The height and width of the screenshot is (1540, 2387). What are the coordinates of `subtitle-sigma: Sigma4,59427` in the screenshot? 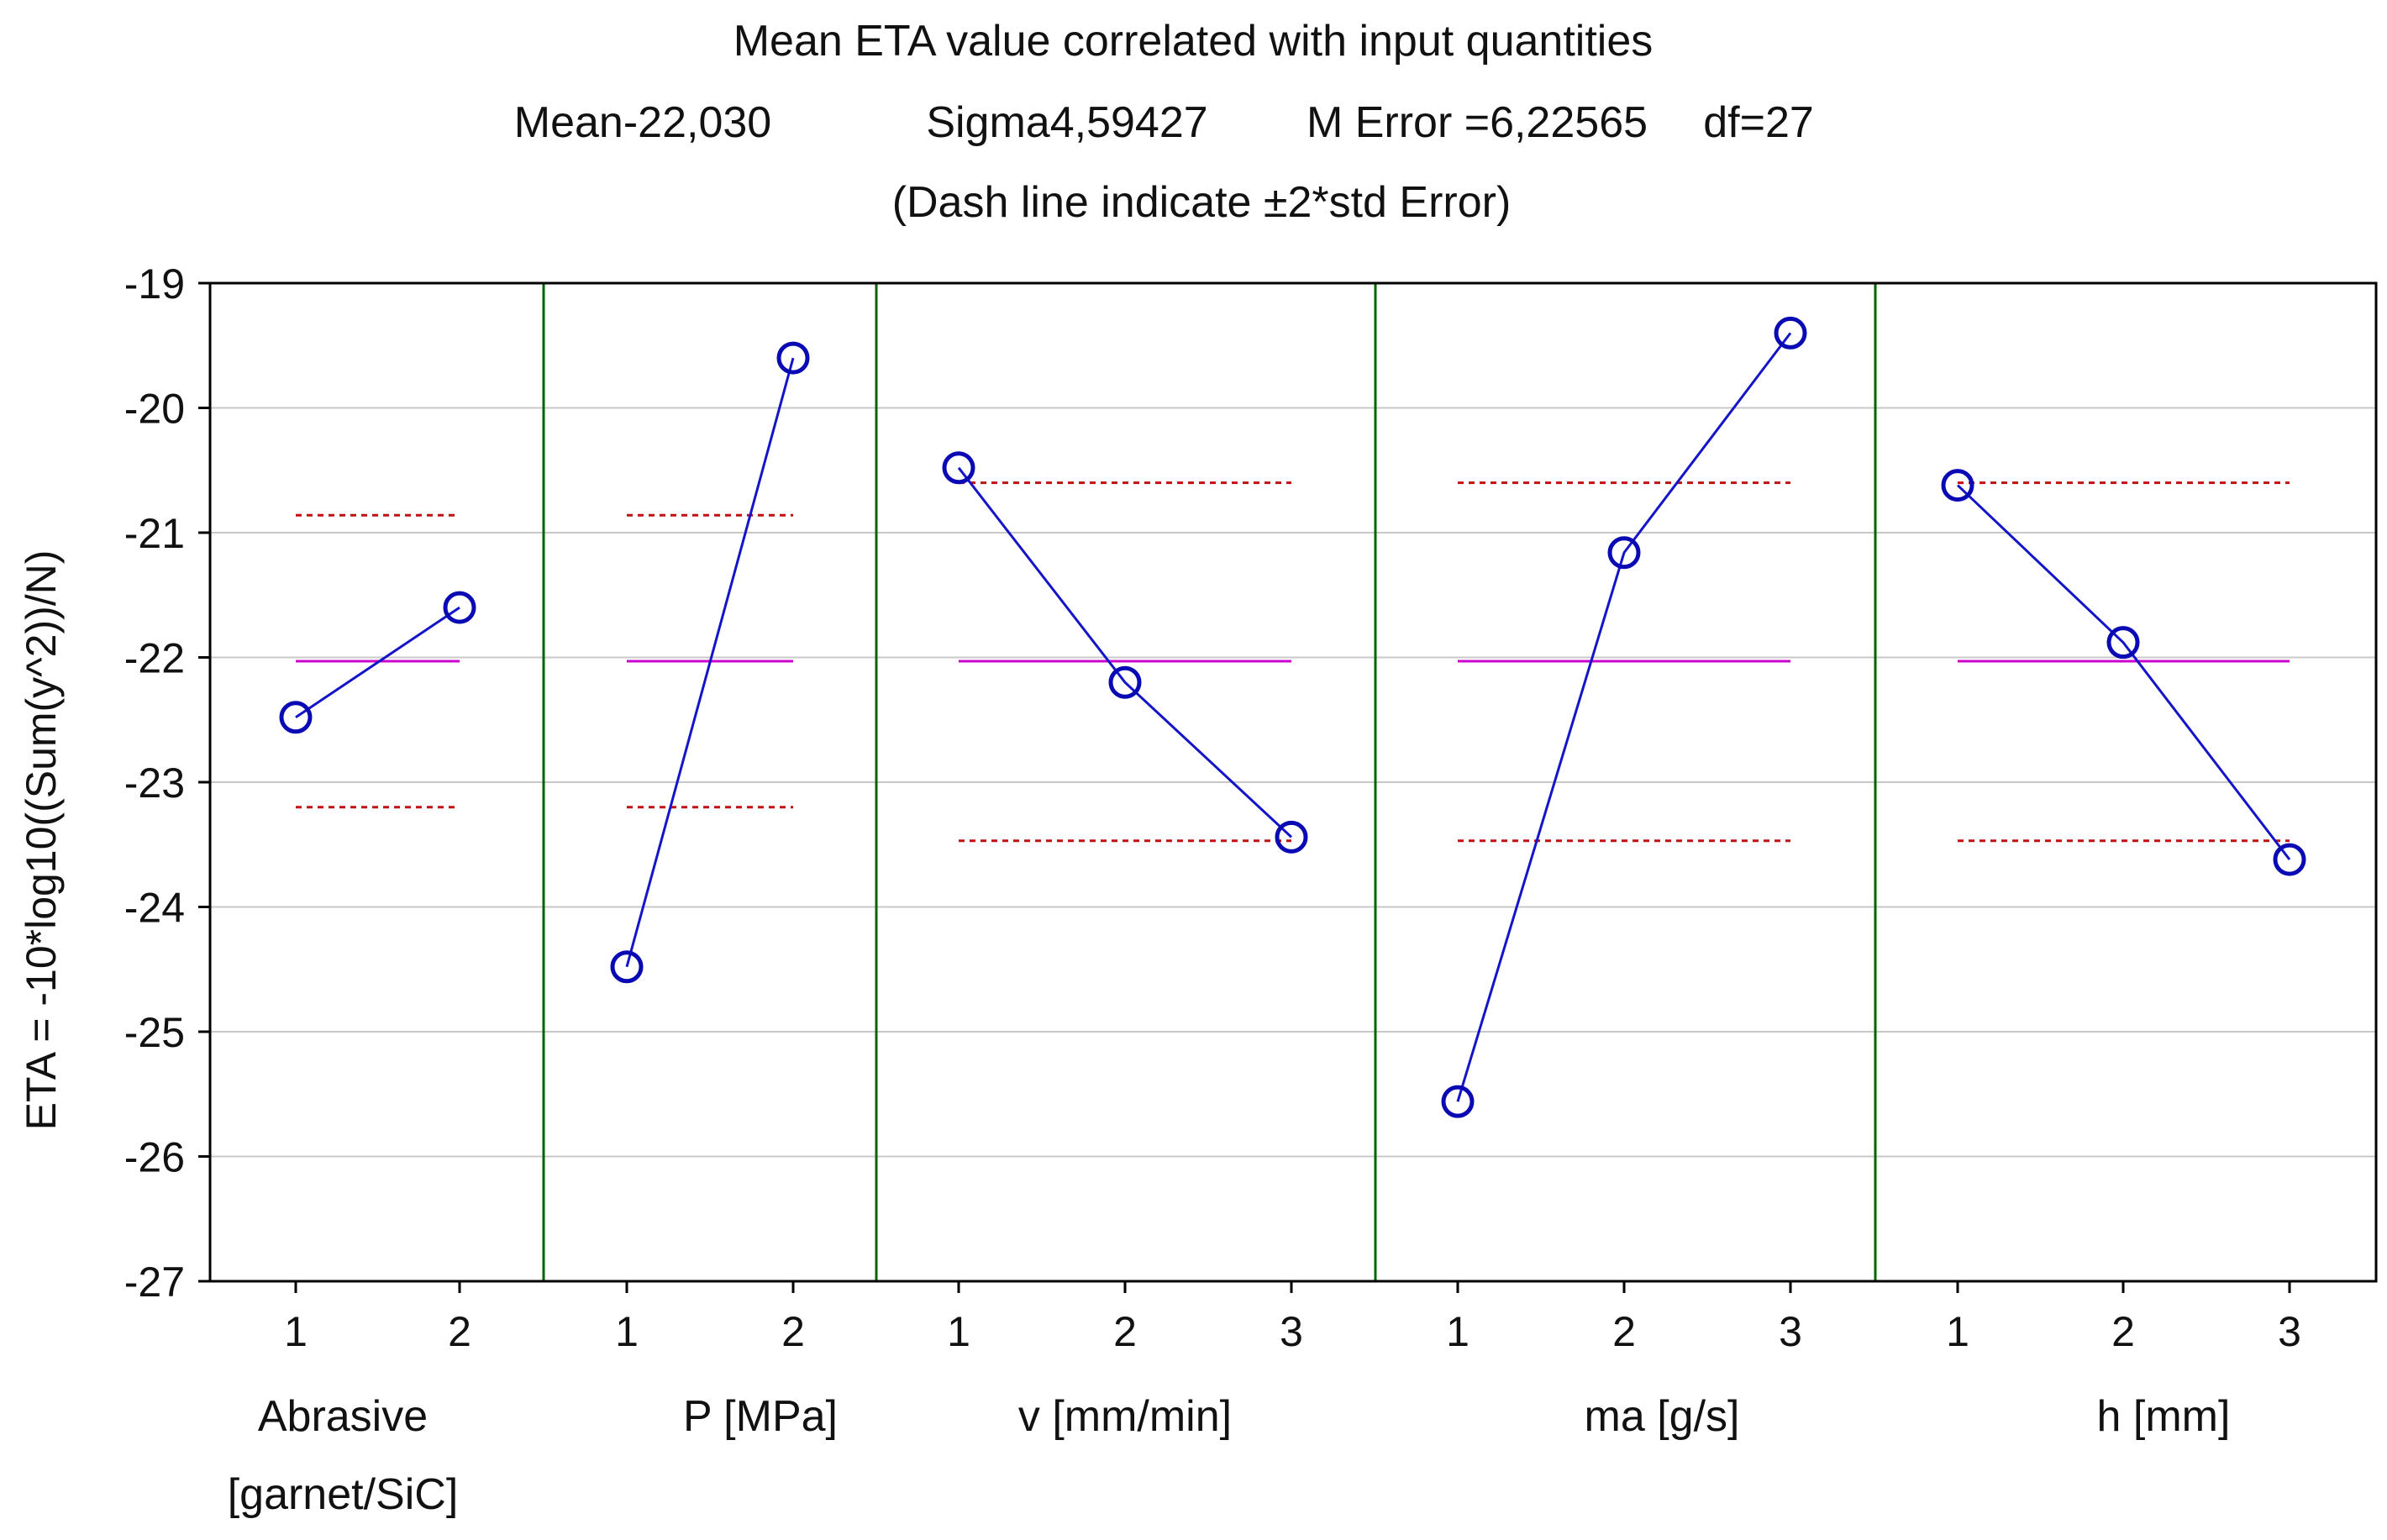 It's located at (1066, 123).